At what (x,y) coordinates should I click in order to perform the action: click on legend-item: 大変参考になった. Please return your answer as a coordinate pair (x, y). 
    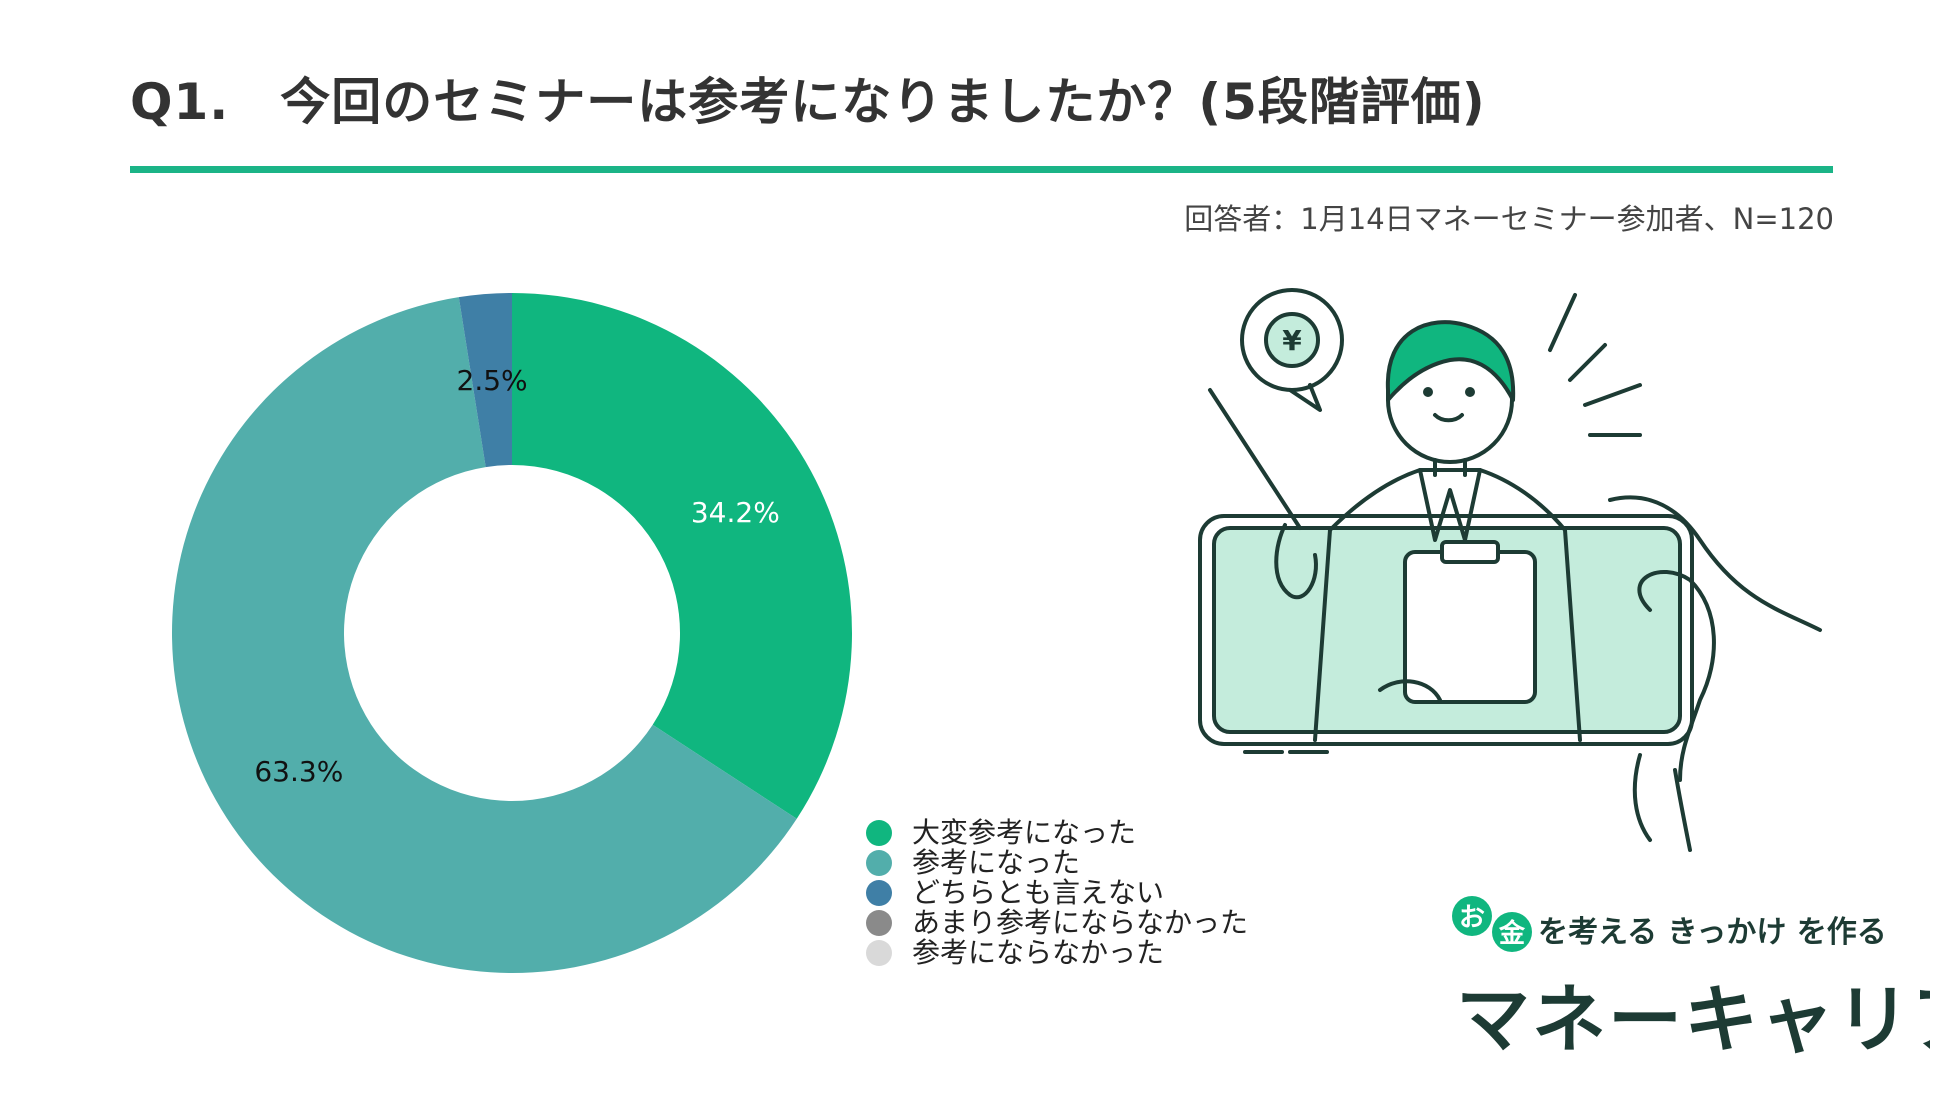
    Looking at the image, I should click on (1057, 833).